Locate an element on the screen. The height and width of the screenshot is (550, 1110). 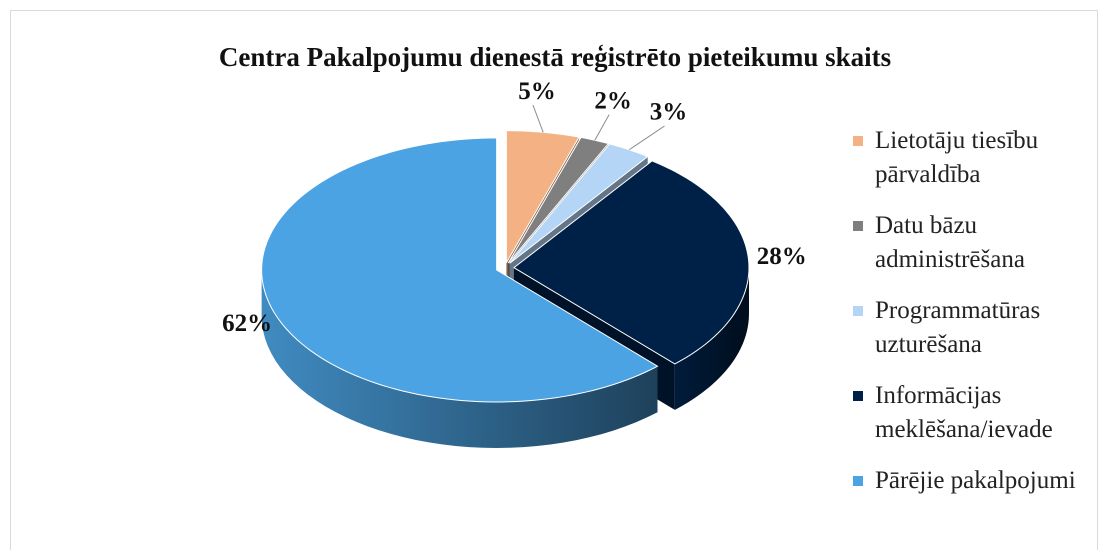
legend-item: Lietotāju tiesību pārvaldība is located at coordinates (978, 158).